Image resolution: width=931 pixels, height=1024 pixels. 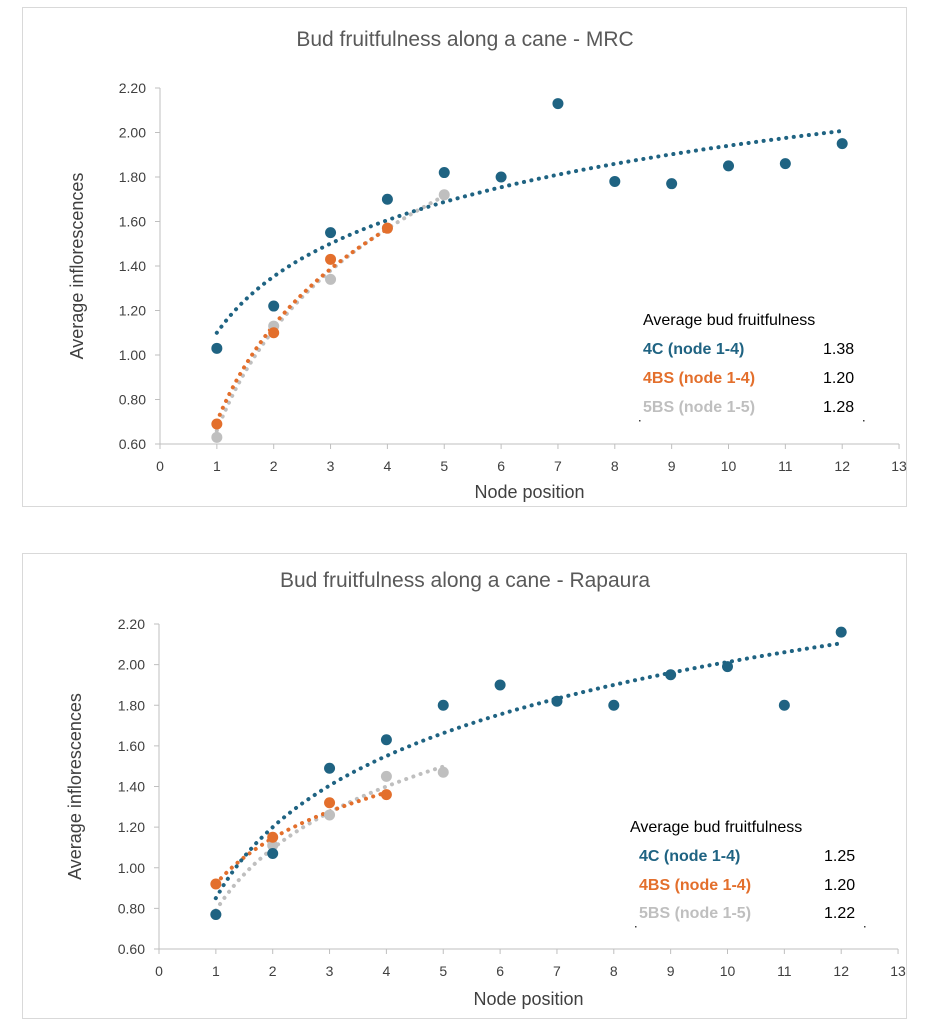 I want to click on chart-title: Bud fruitfulness along a cane - Rapaura, so click(x=465, y=580).